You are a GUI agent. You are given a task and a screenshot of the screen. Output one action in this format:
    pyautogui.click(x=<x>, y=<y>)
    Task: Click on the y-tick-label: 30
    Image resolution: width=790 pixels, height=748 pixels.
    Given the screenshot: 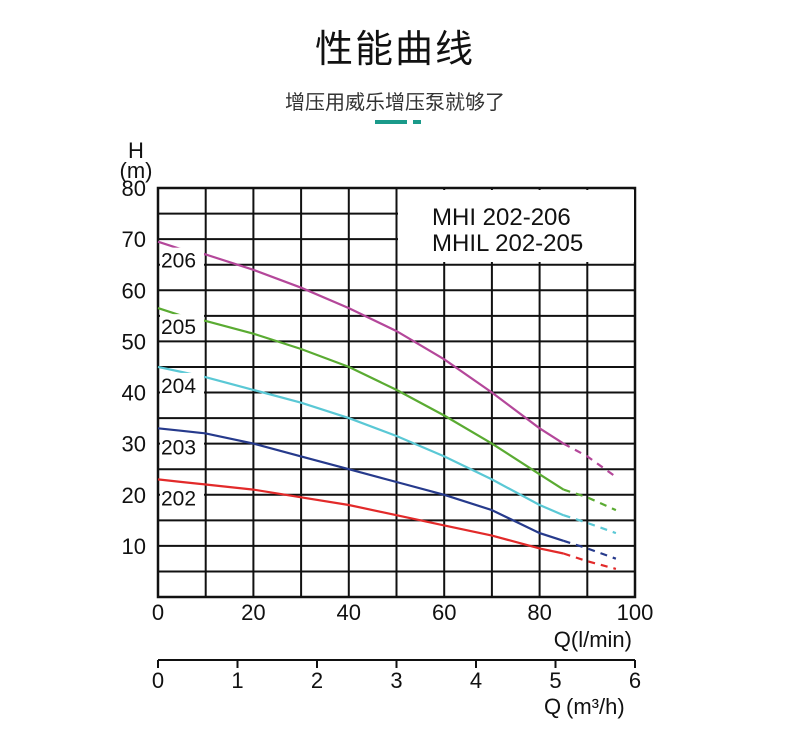 What is the action you would take?
    pyautogui.click(x=134, y=444)
    